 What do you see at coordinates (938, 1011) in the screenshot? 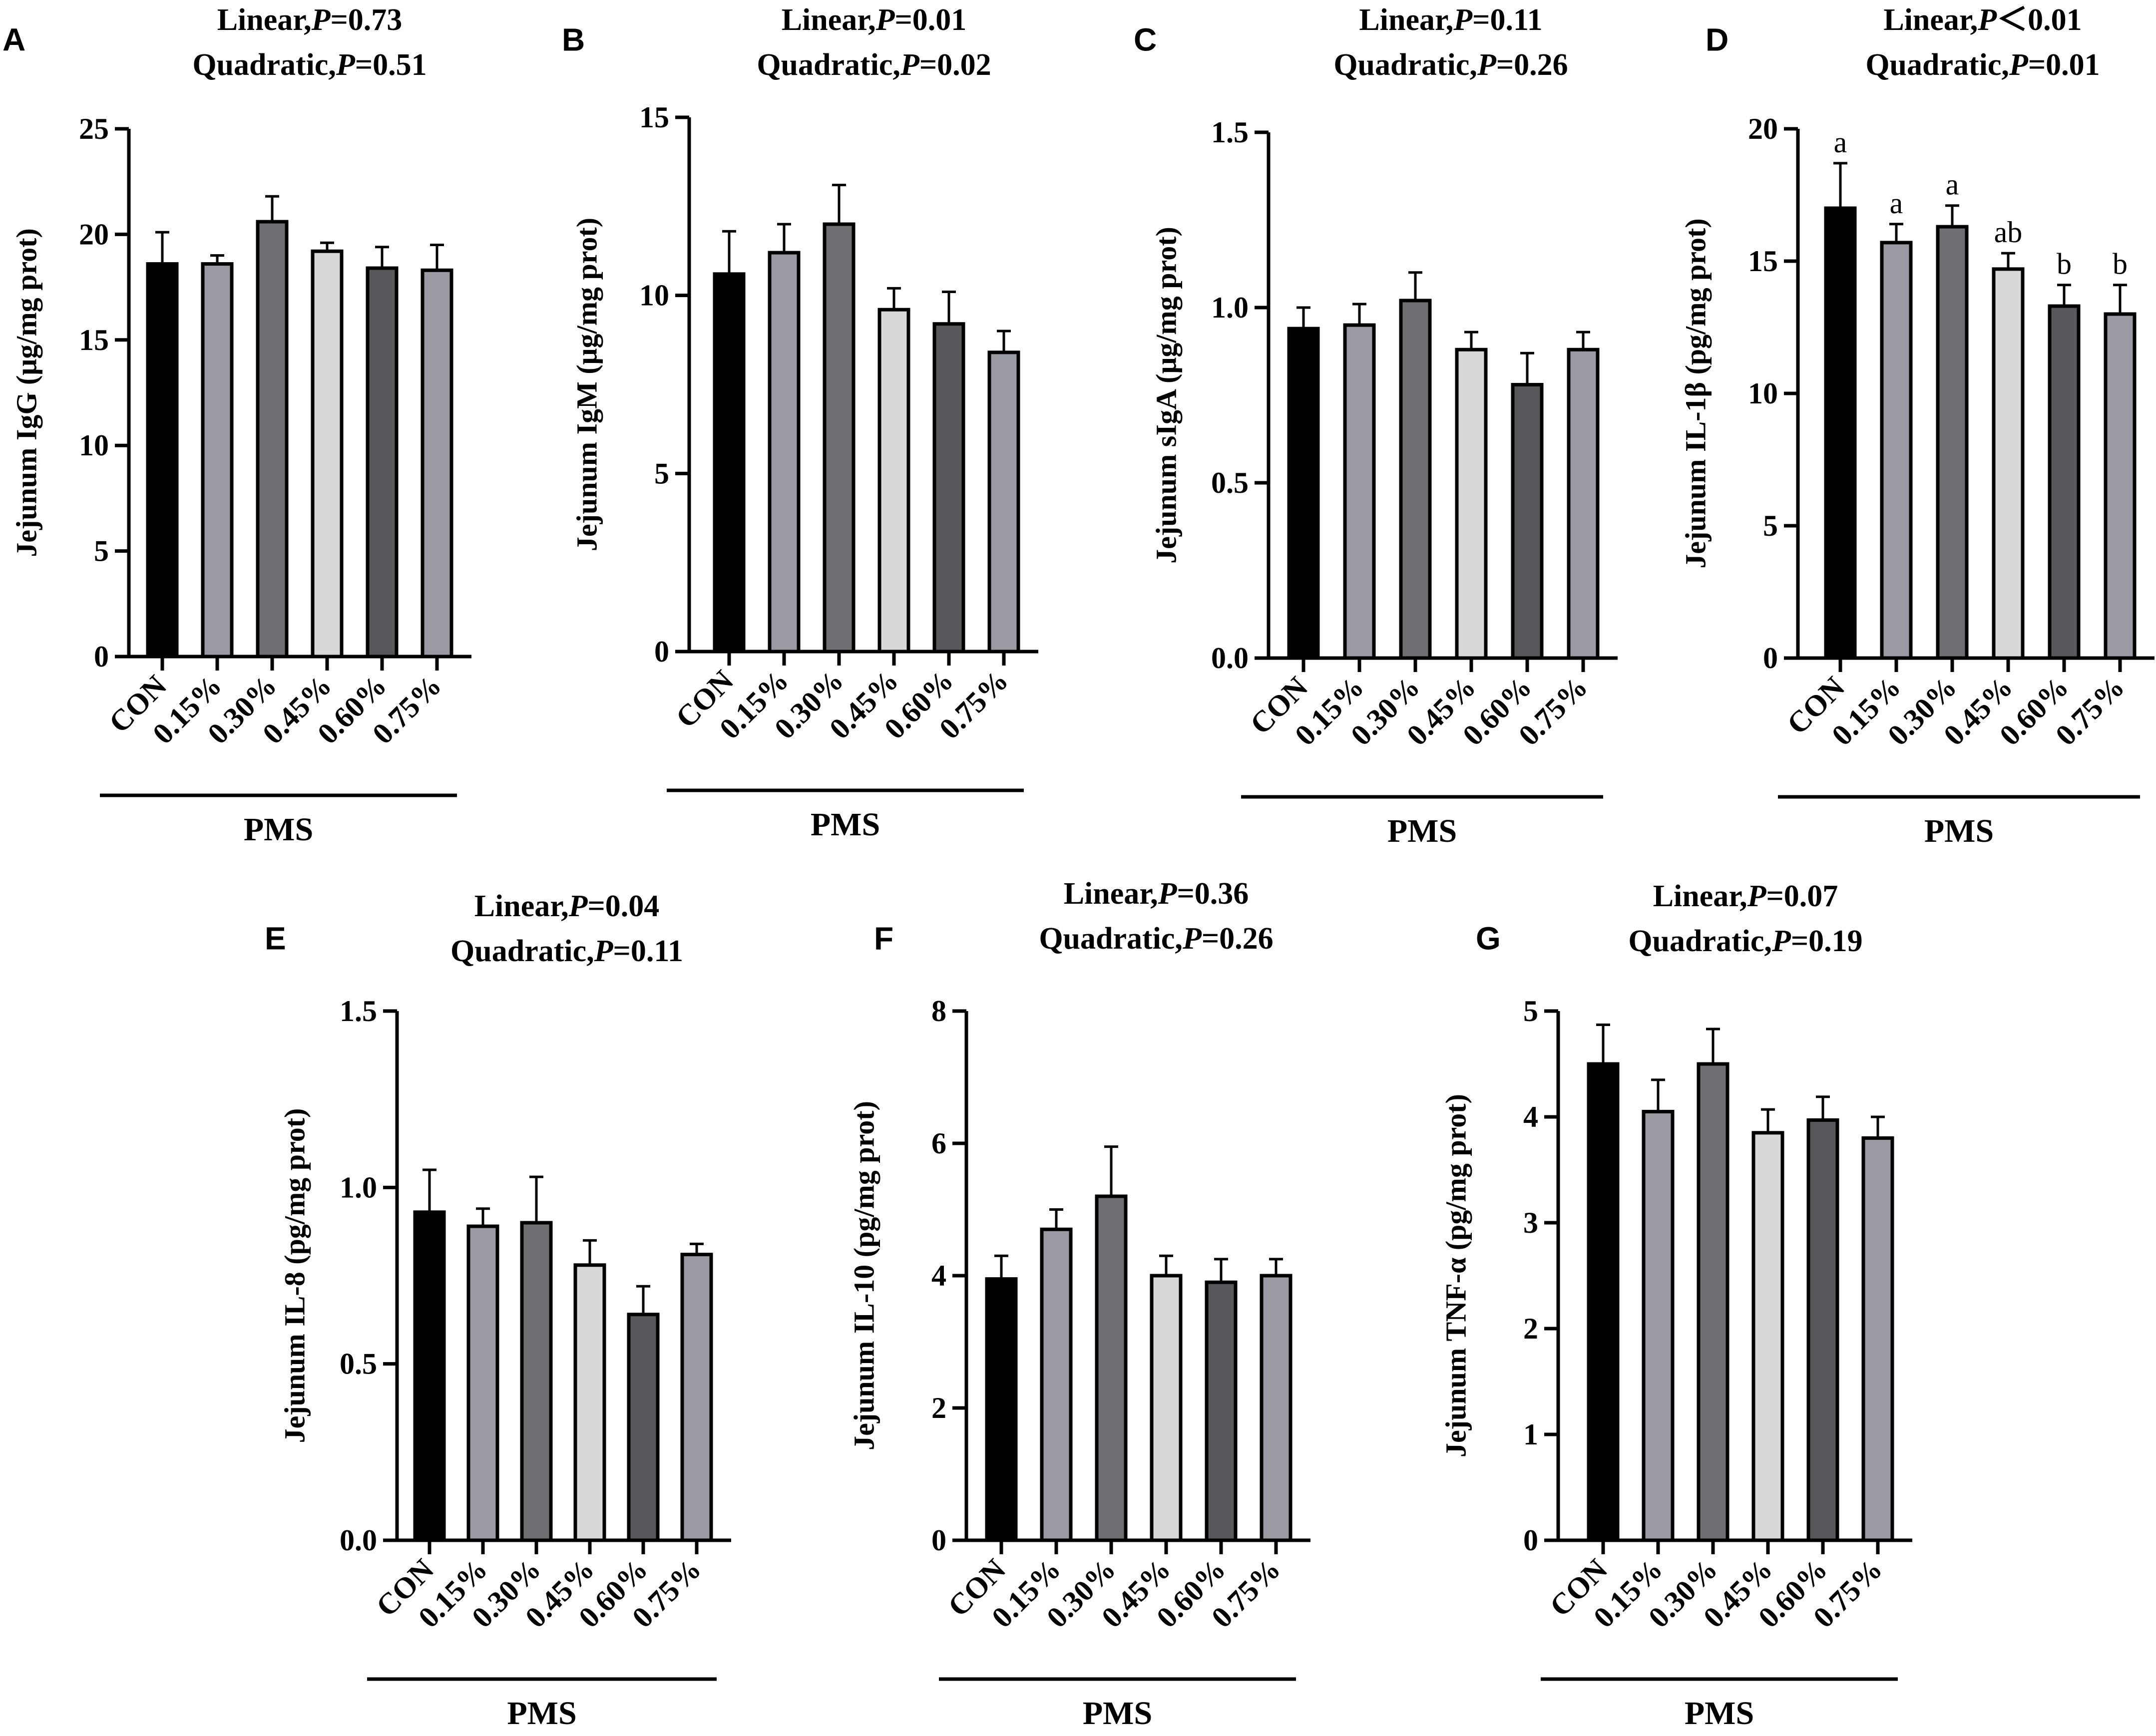
I see `y-tick-label: 8` at bounding box center [938, 1011].